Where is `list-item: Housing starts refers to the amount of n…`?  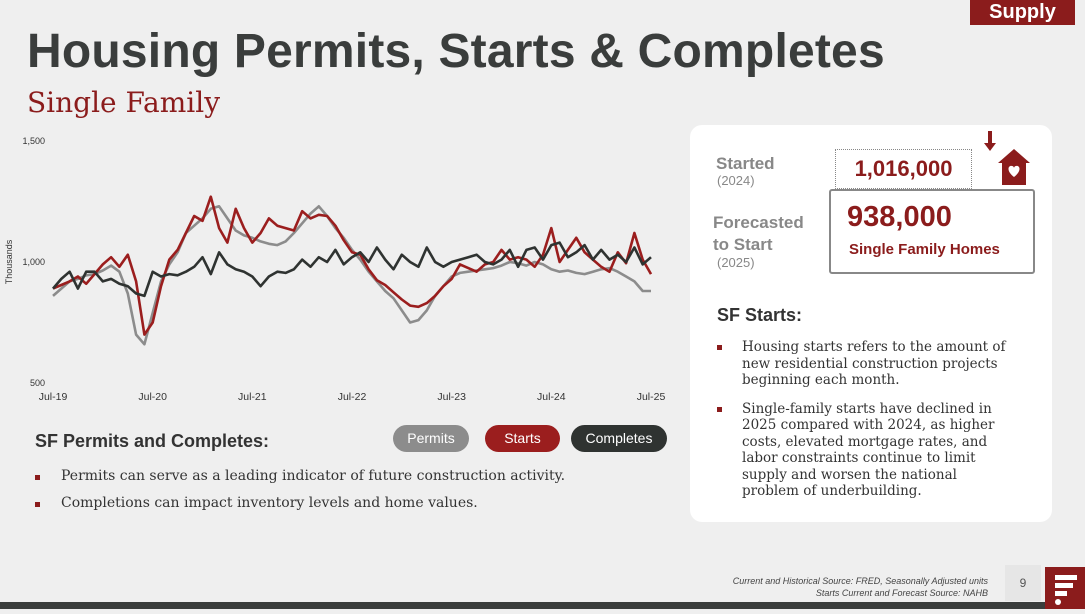 list-item: Housing starts refers to the amount of n… is located at coordinates (867, 364).